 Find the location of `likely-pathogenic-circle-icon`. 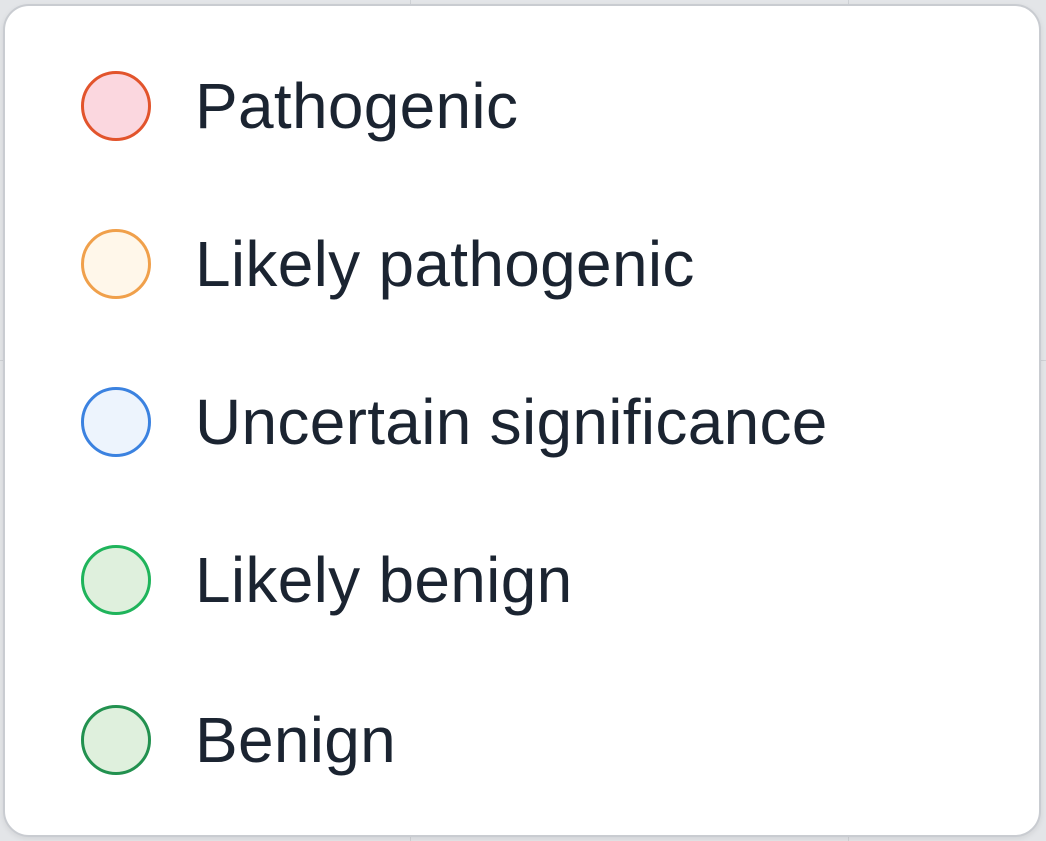

likely-pathogenic-circle-icon is located at coordinates (116, 264).